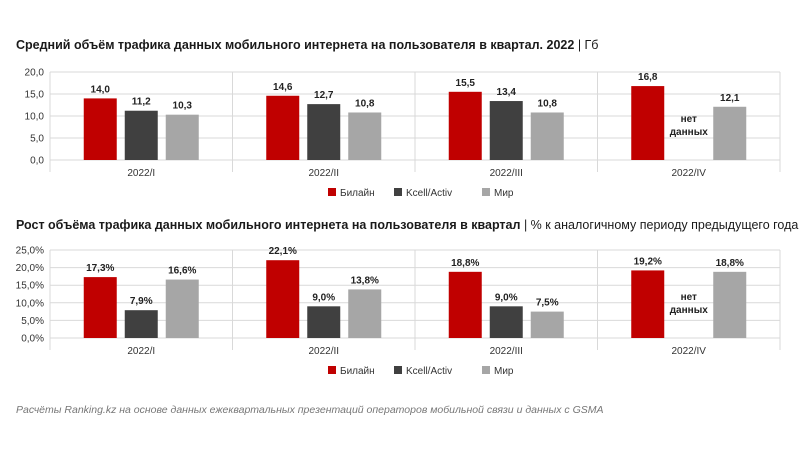 Image resolution: width=800 pixels, height=450 pixels. What do you see at coordinates (730, 98) in the screenshot?
I see `data-label: 12,1` at bounding box center [730, 98].